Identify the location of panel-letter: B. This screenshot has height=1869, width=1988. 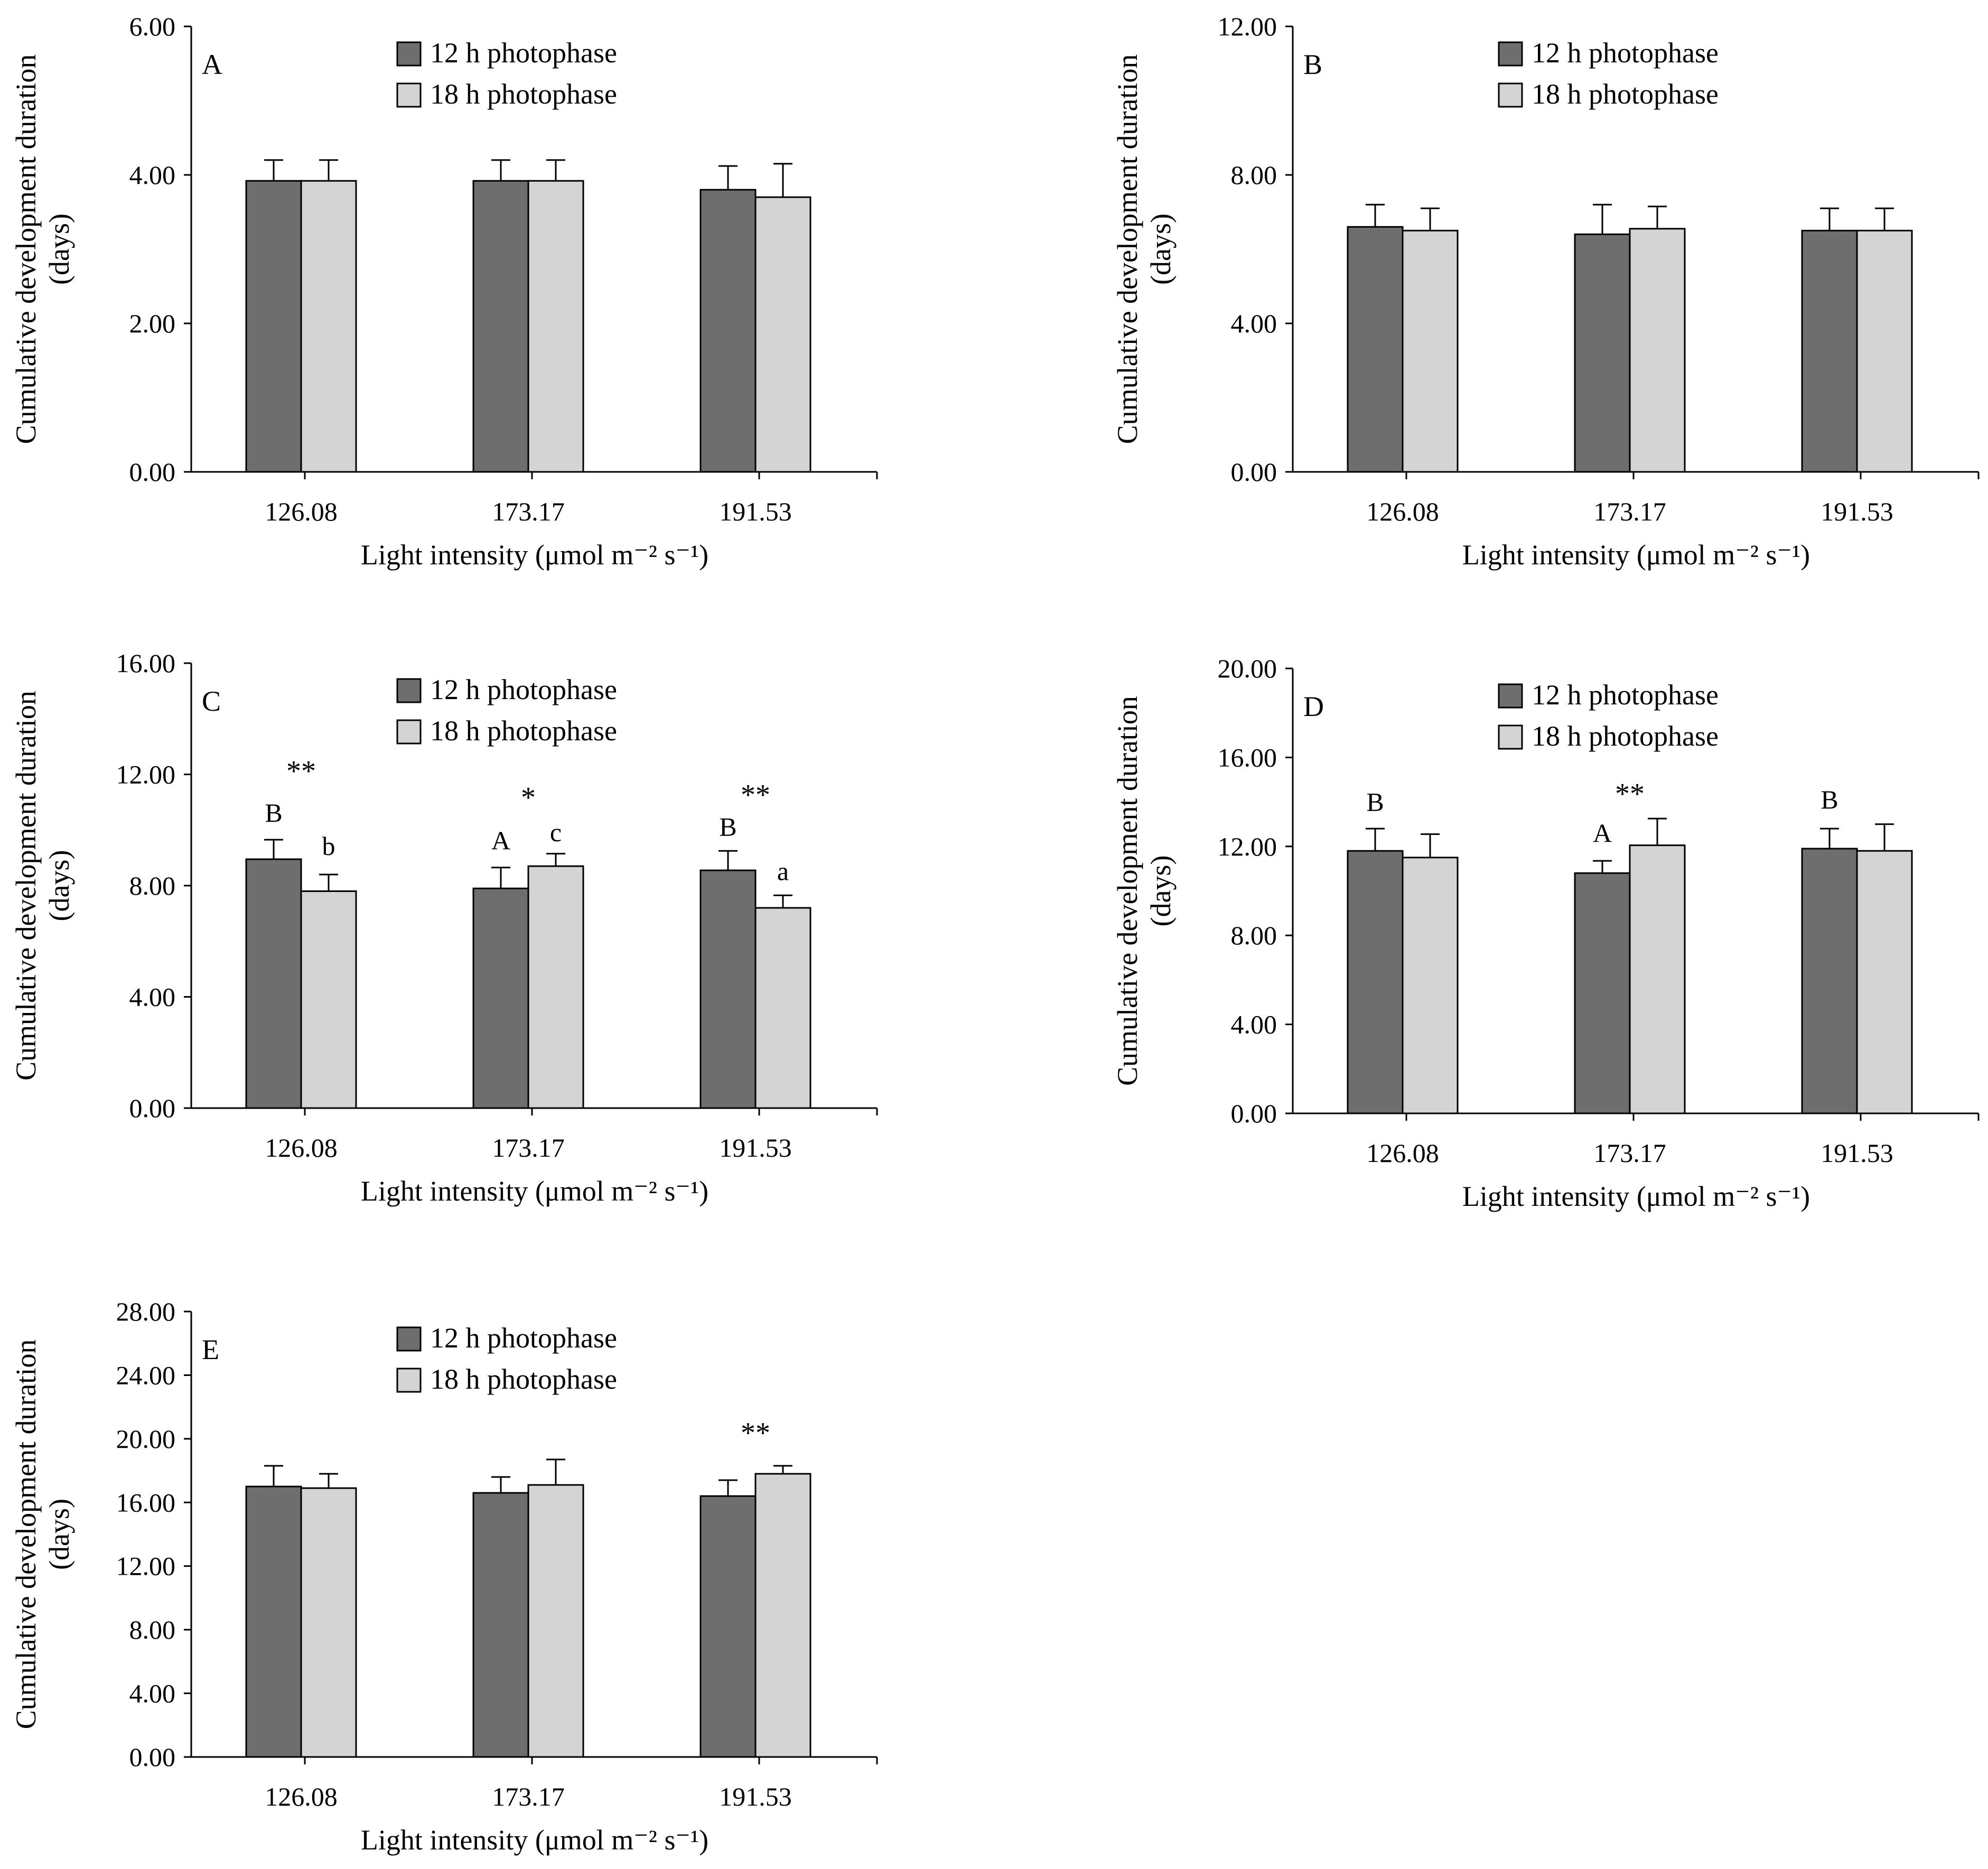
(1312, 64).